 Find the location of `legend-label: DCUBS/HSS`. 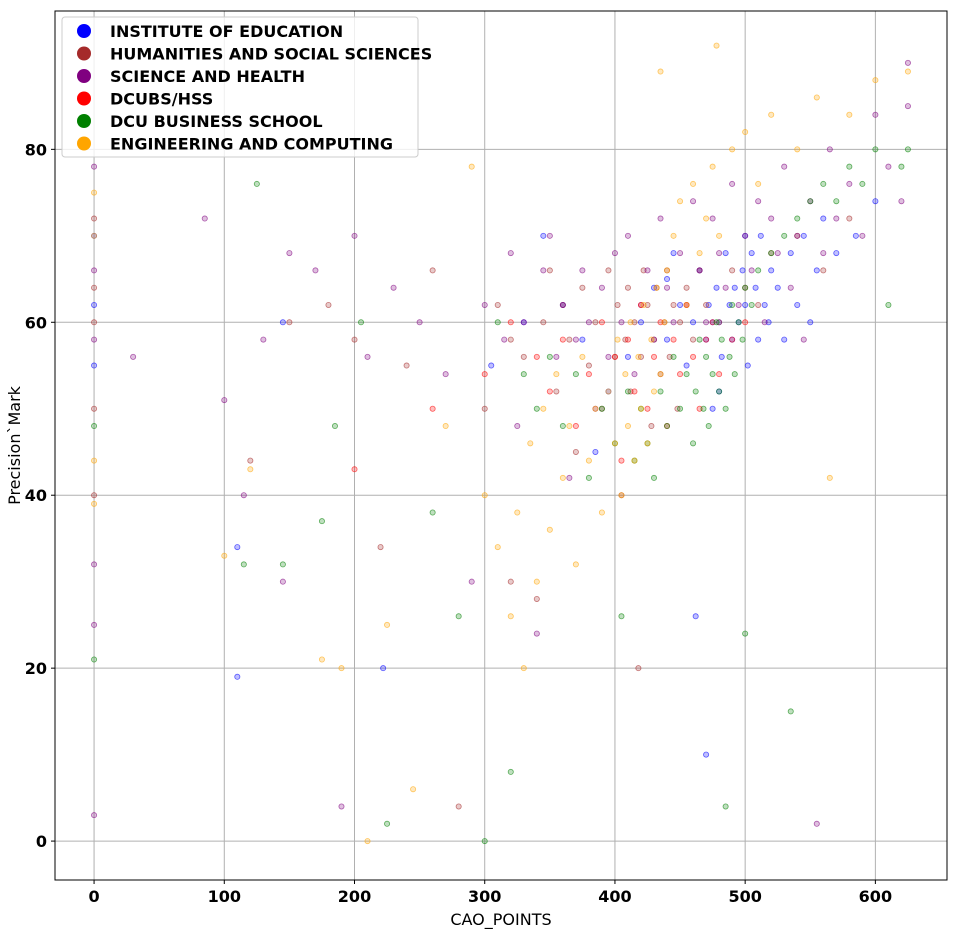

legend-label: DCUBS/HSS is located at coordinates (161, 99).